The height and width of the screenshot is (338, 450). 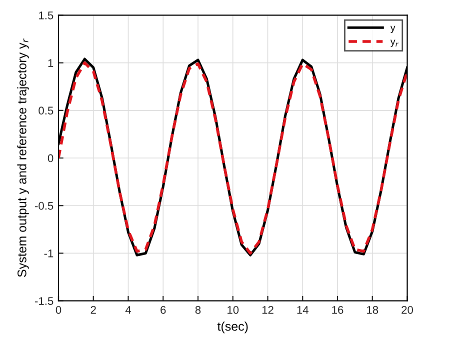 I want to click on y-tick-label: 1.5, so click(x=46, y=16).